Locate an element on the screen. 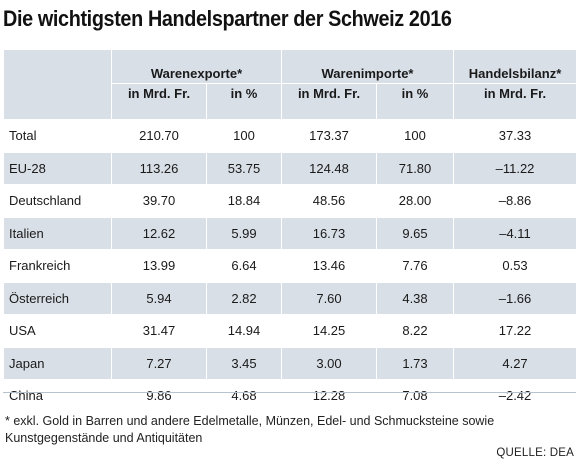 The image size is (582, 469). header-exports-pct: in % is located at coordinates (244, 101).